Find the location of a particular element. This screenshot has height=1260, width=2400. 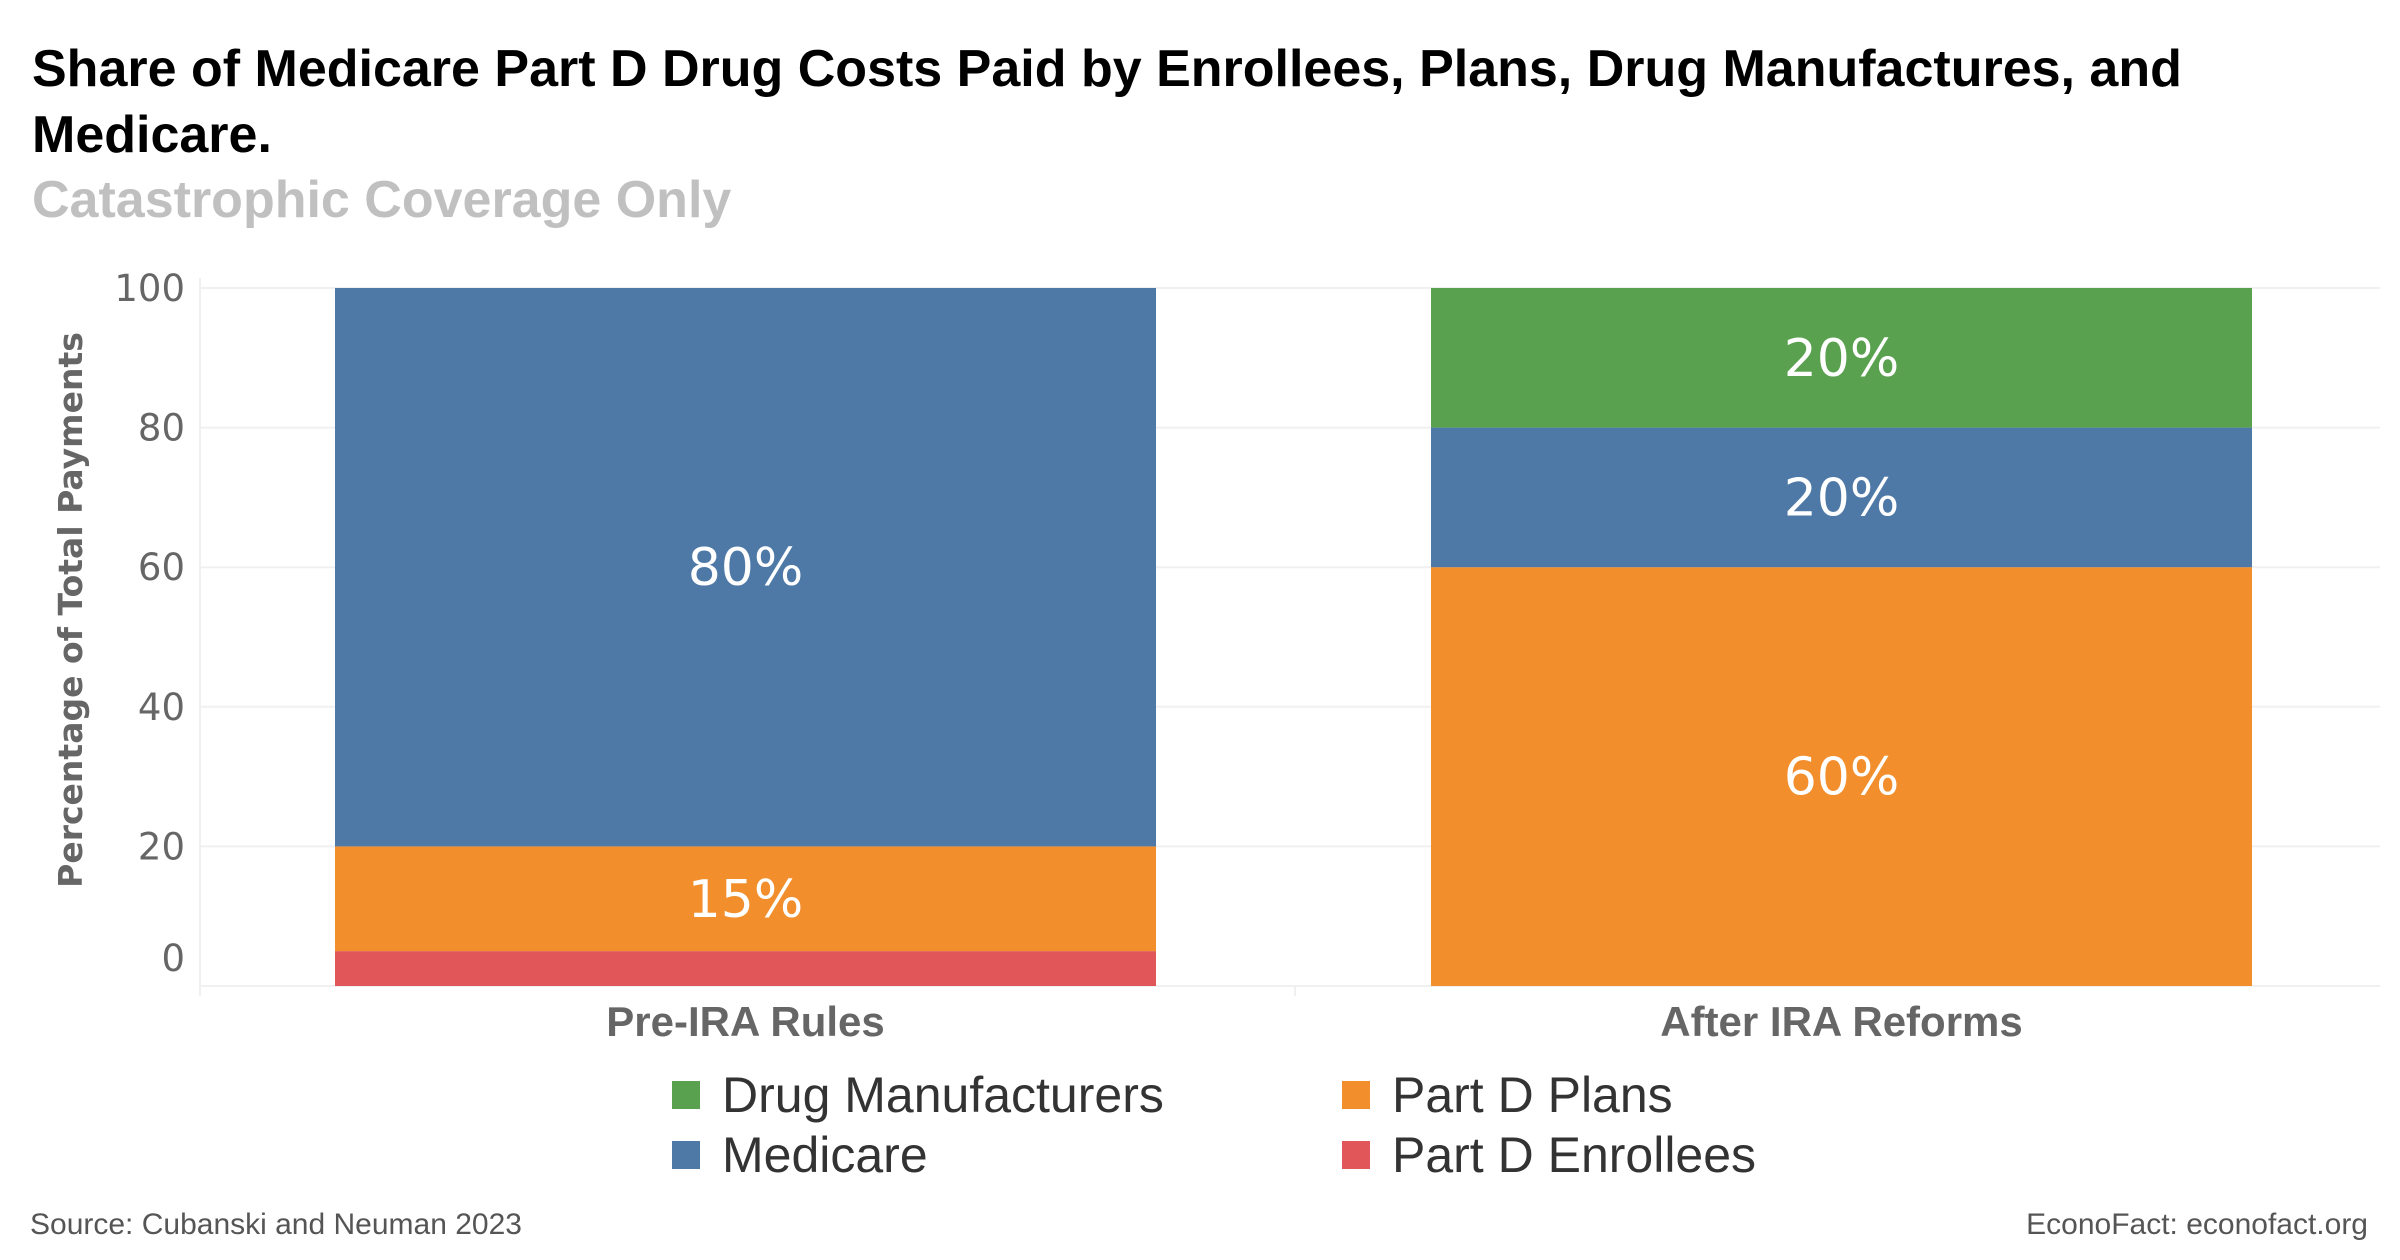

legend-label: Part D Enrollees is located at coordinates (1574, 1155).